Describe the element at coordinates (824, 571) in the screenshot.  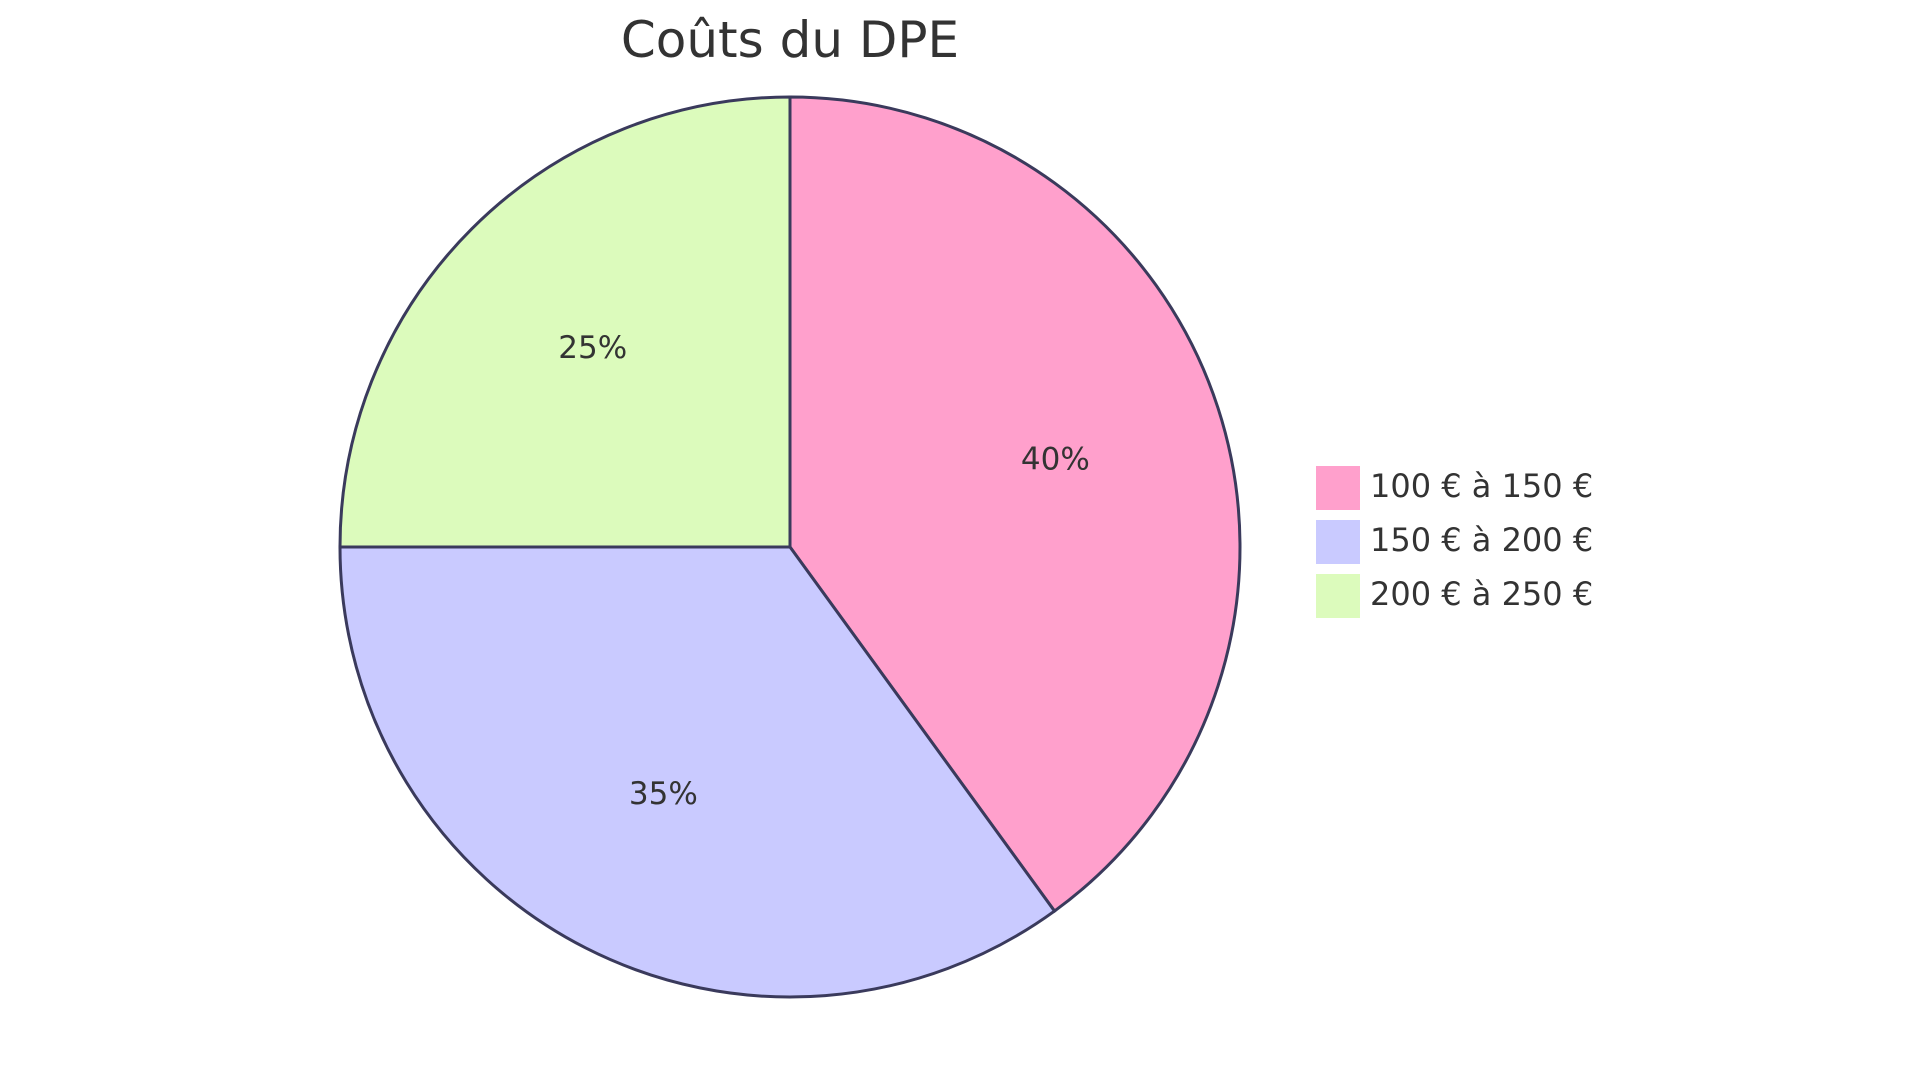
I see `slice-labels: 40% 35% 25%` at that location.